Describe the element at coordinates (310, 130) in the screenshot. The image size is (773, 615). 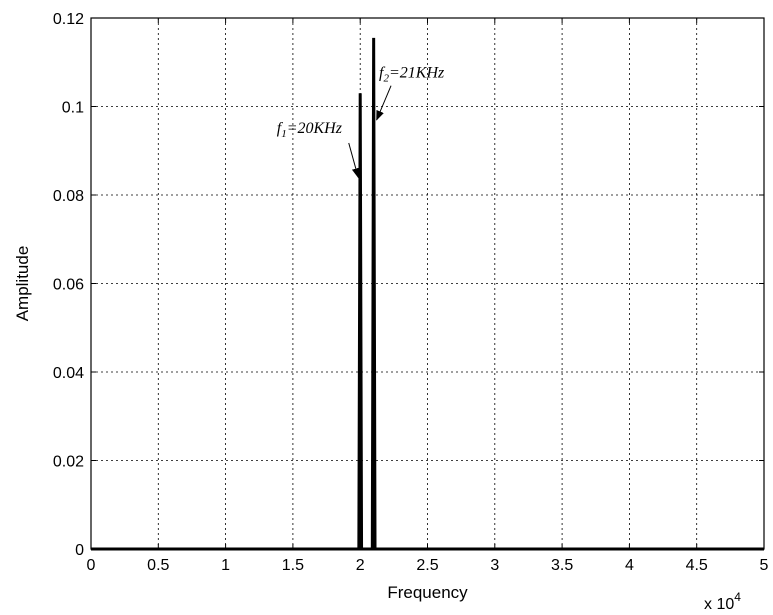
I see `peak-annotation-1: f1=20KHz` at that location.